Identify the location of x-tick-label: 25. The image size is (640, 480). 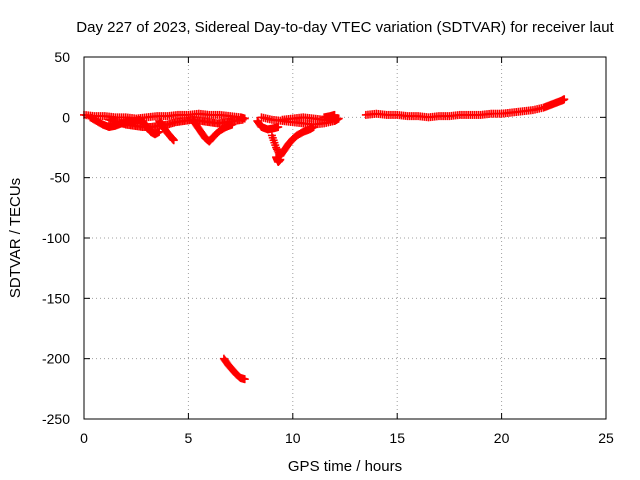
(606, 438).